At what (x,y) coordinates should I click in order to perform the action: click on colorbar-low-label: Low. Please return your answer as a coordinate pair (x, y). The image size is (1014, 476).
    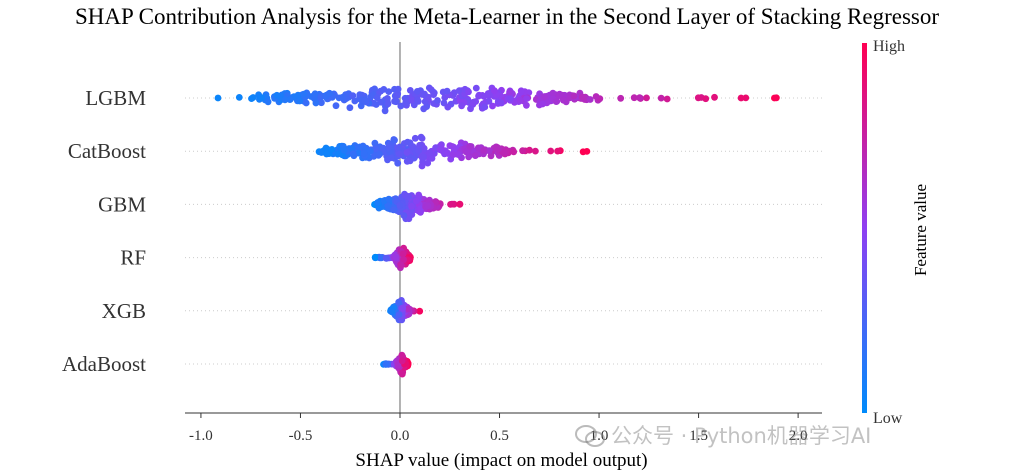
    Looking at the image, I should click on (888, 418).